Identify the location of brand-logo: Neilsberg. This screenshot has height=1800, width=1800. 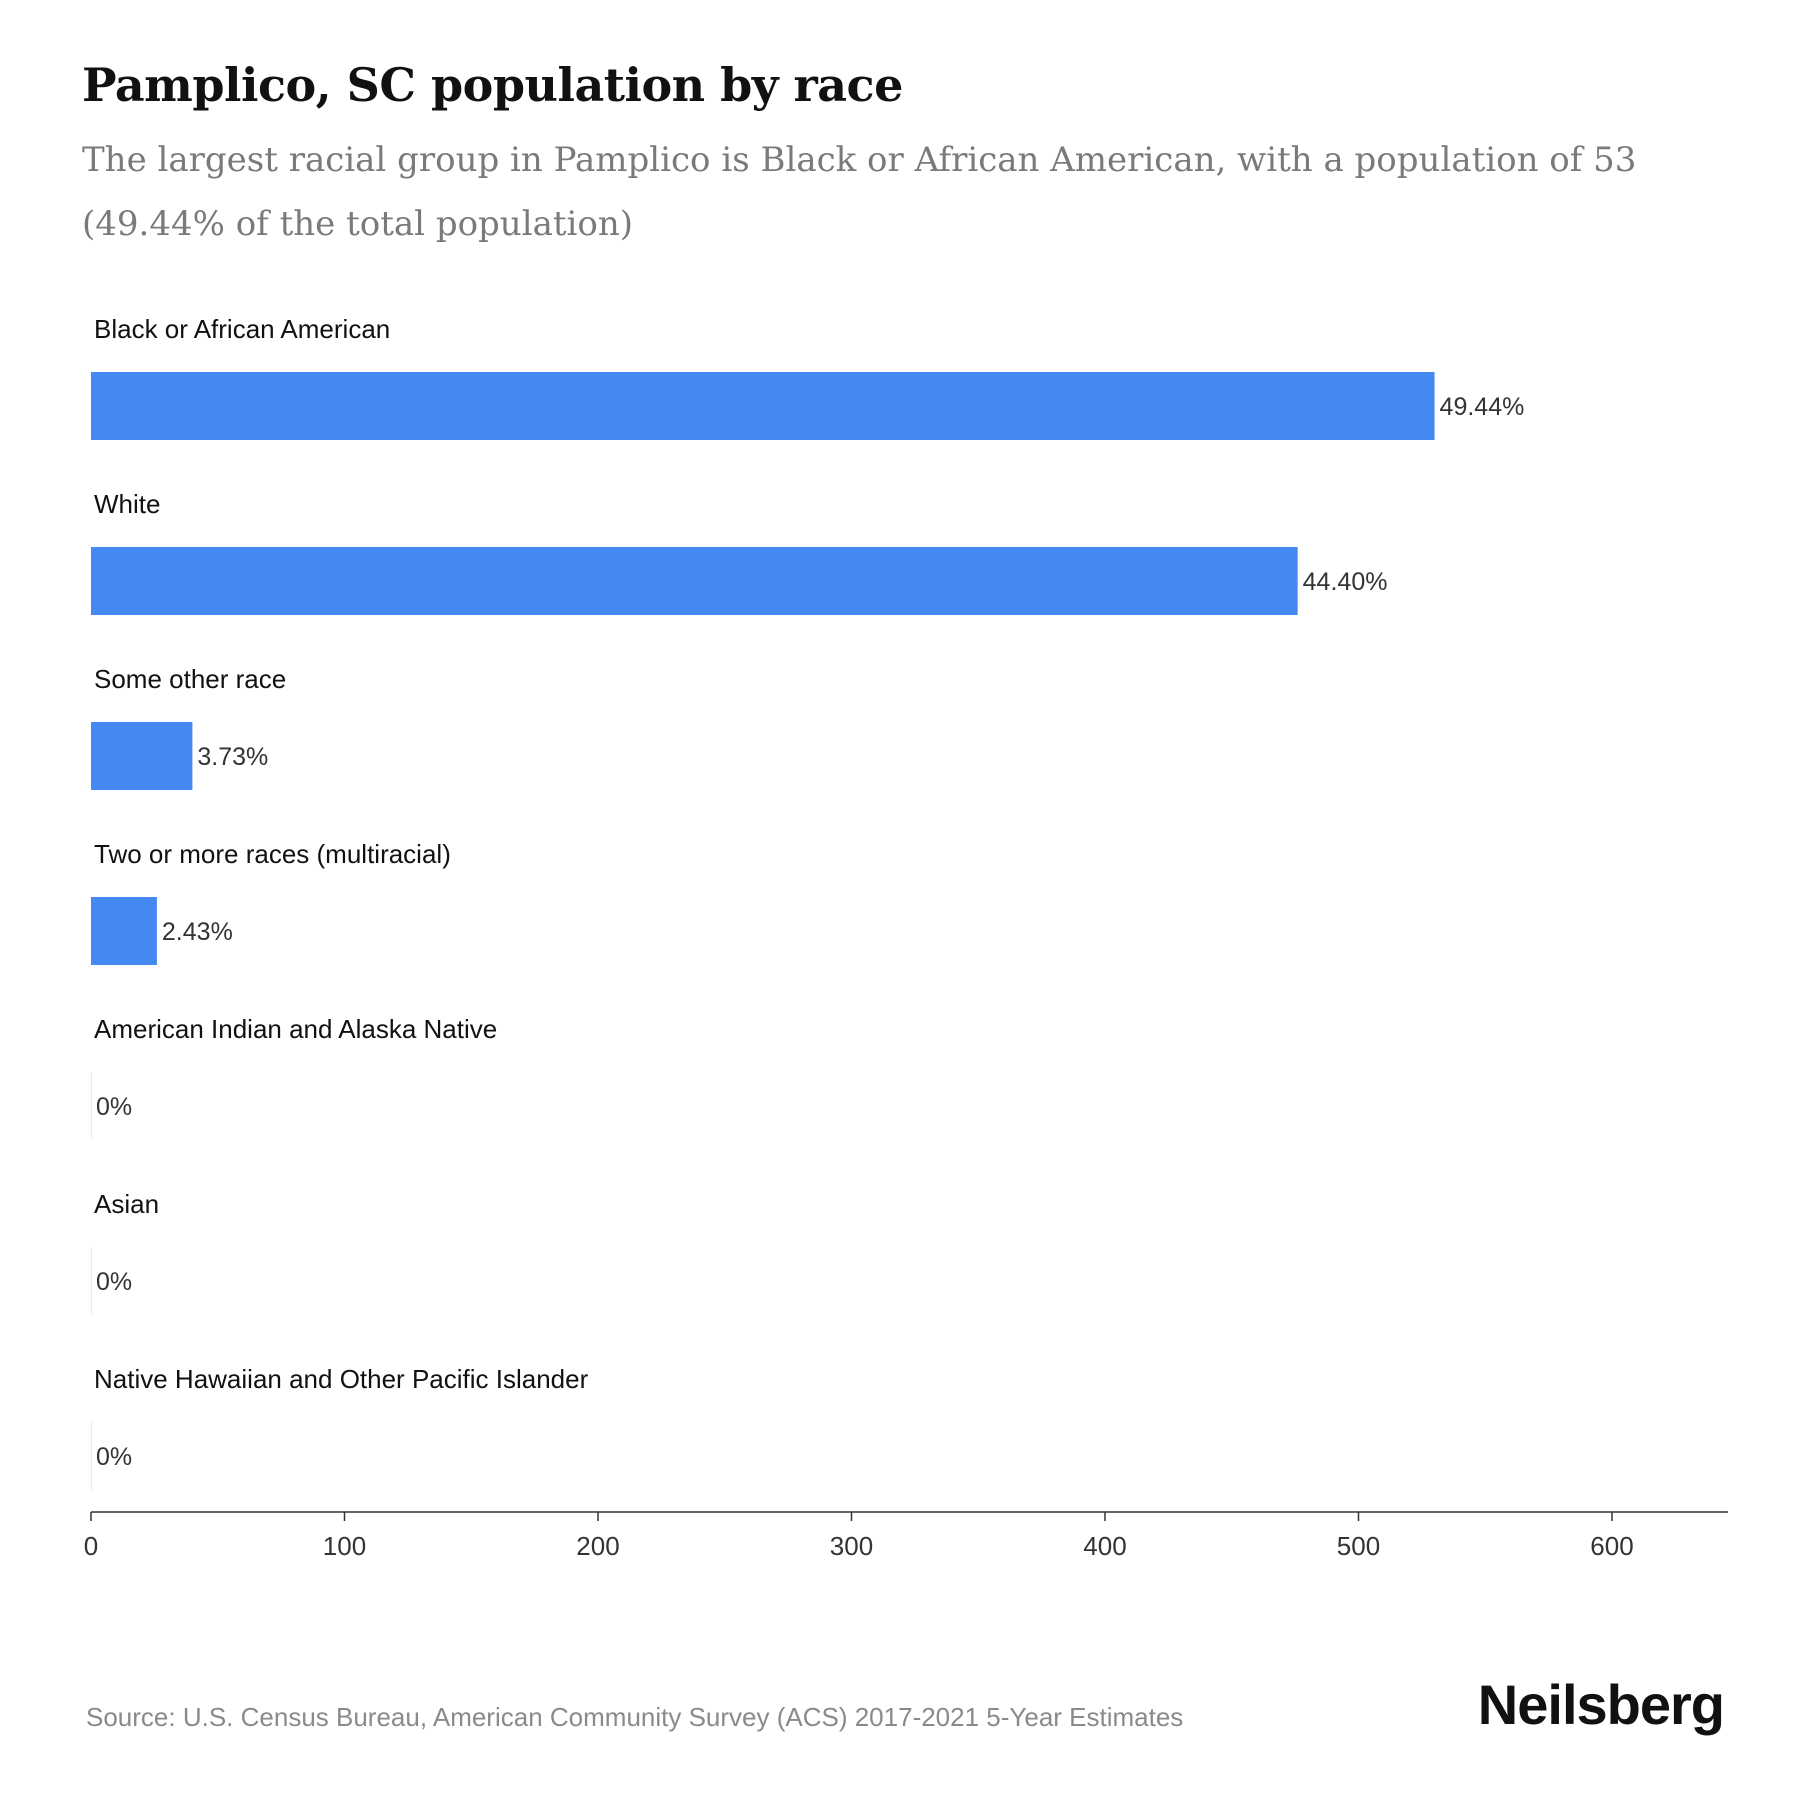
(1601, 1704).